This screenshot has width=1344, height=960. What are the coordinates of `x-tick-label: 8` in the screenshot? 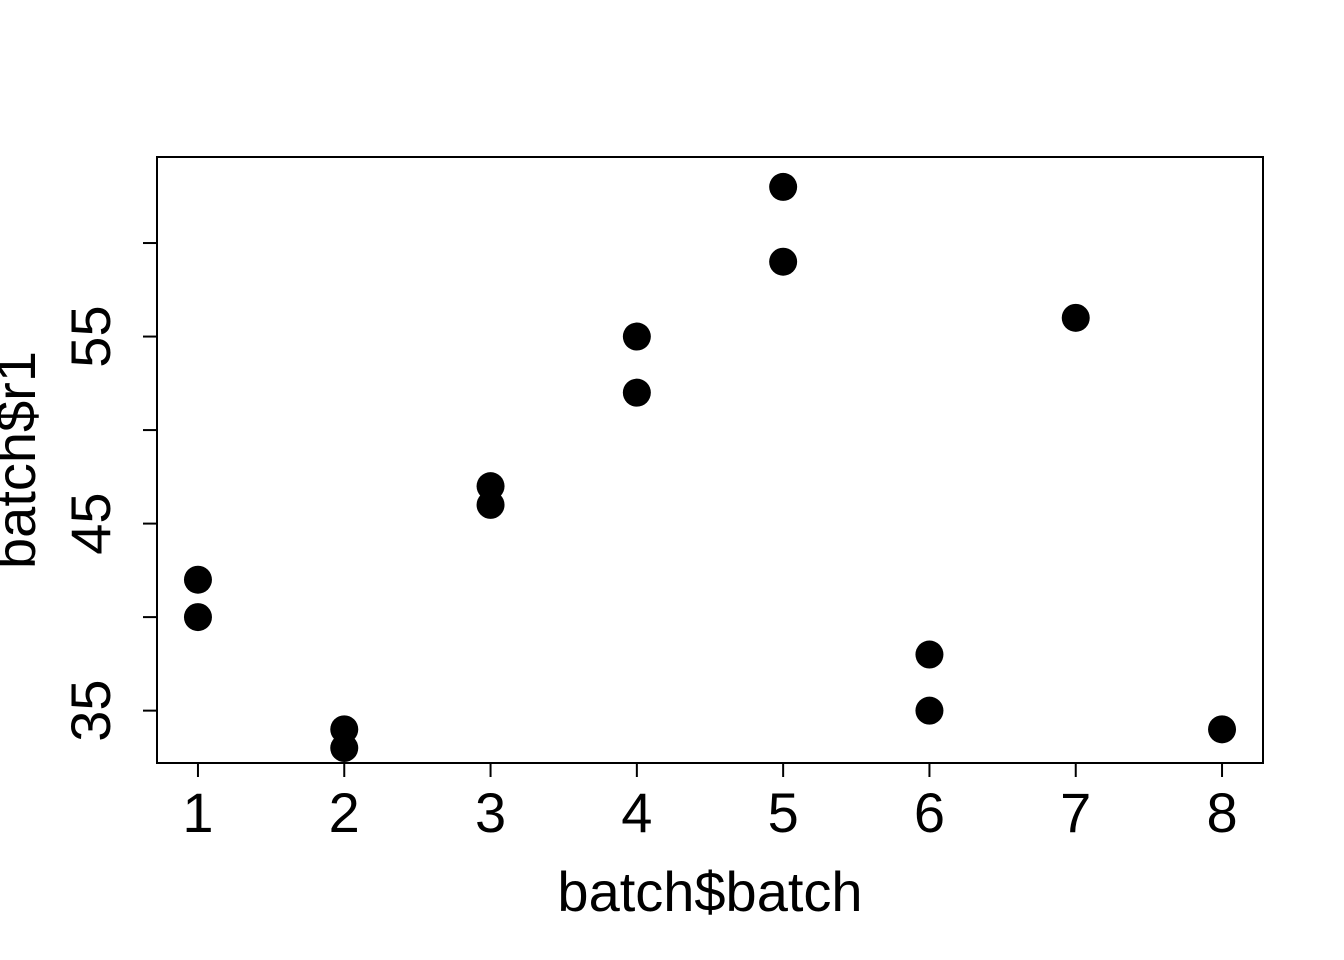 It's located at (1221, 812).